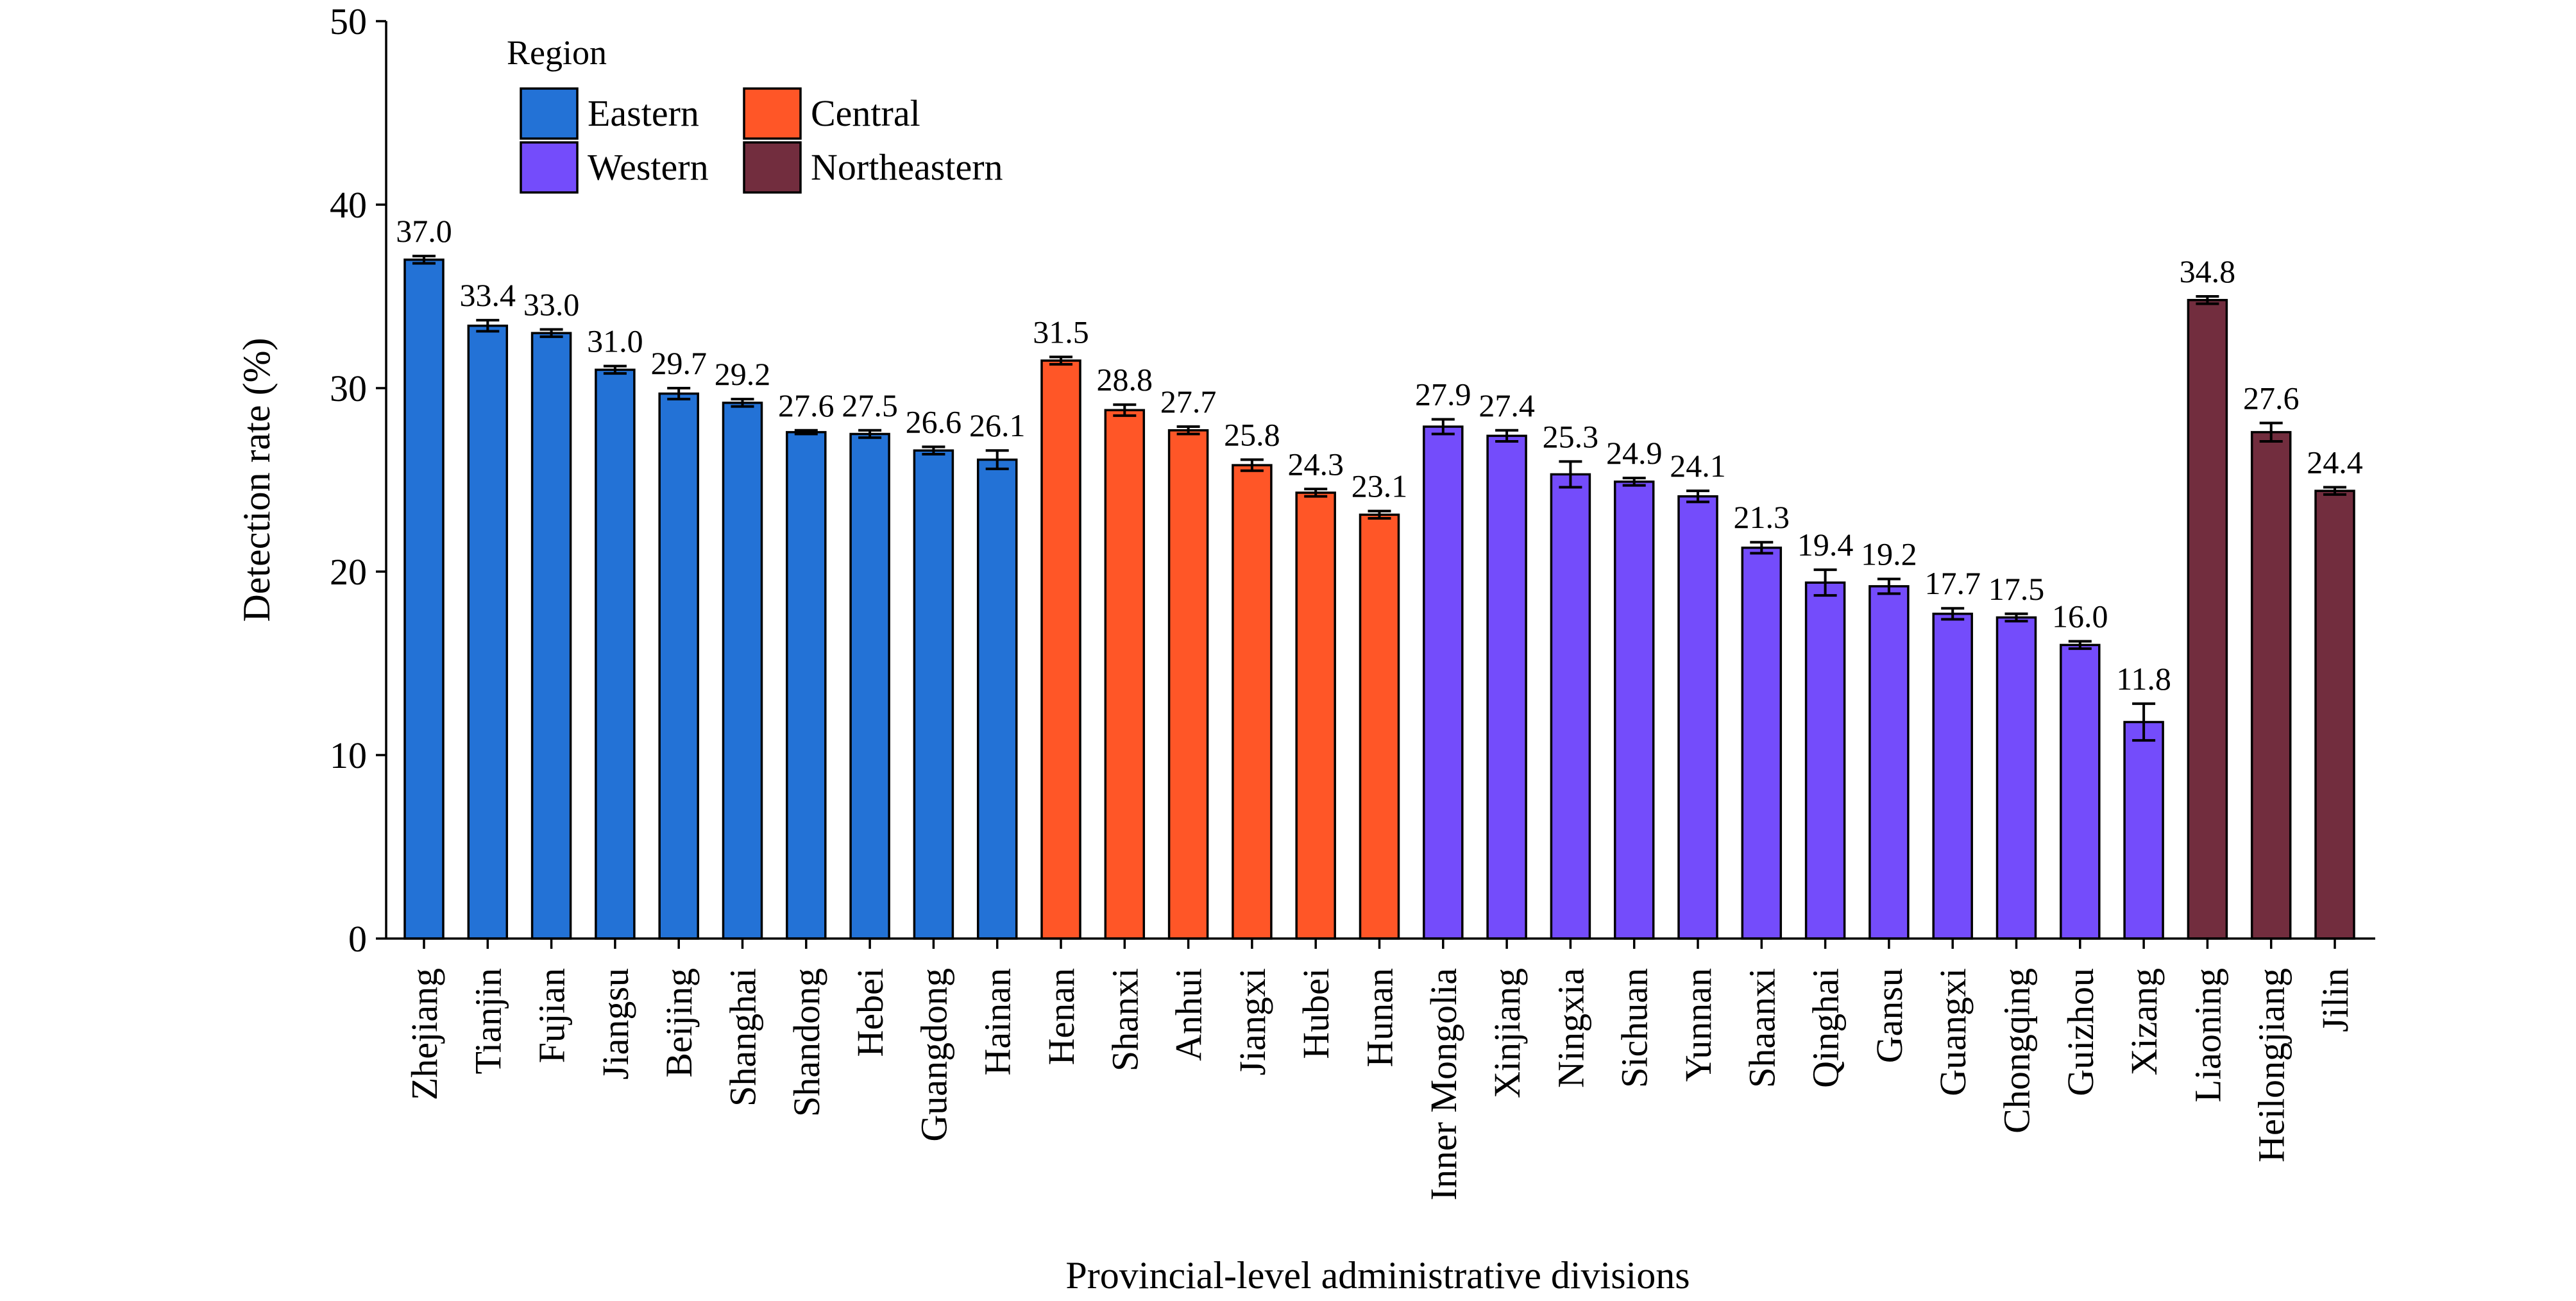 The image size is (2576, 1301). Describe the element at coordinates (1634, 482) in the screenshot. I see `error-bar-sichuan` at that location.